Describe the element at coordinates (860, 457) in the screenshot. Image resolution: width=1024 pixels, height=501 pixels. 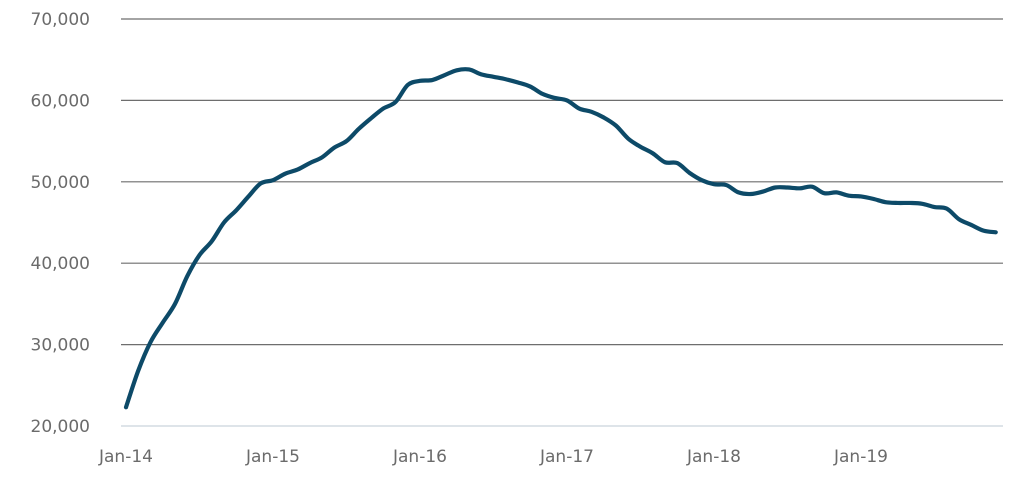
I see `x-tick-label: Jan-19` at that location.